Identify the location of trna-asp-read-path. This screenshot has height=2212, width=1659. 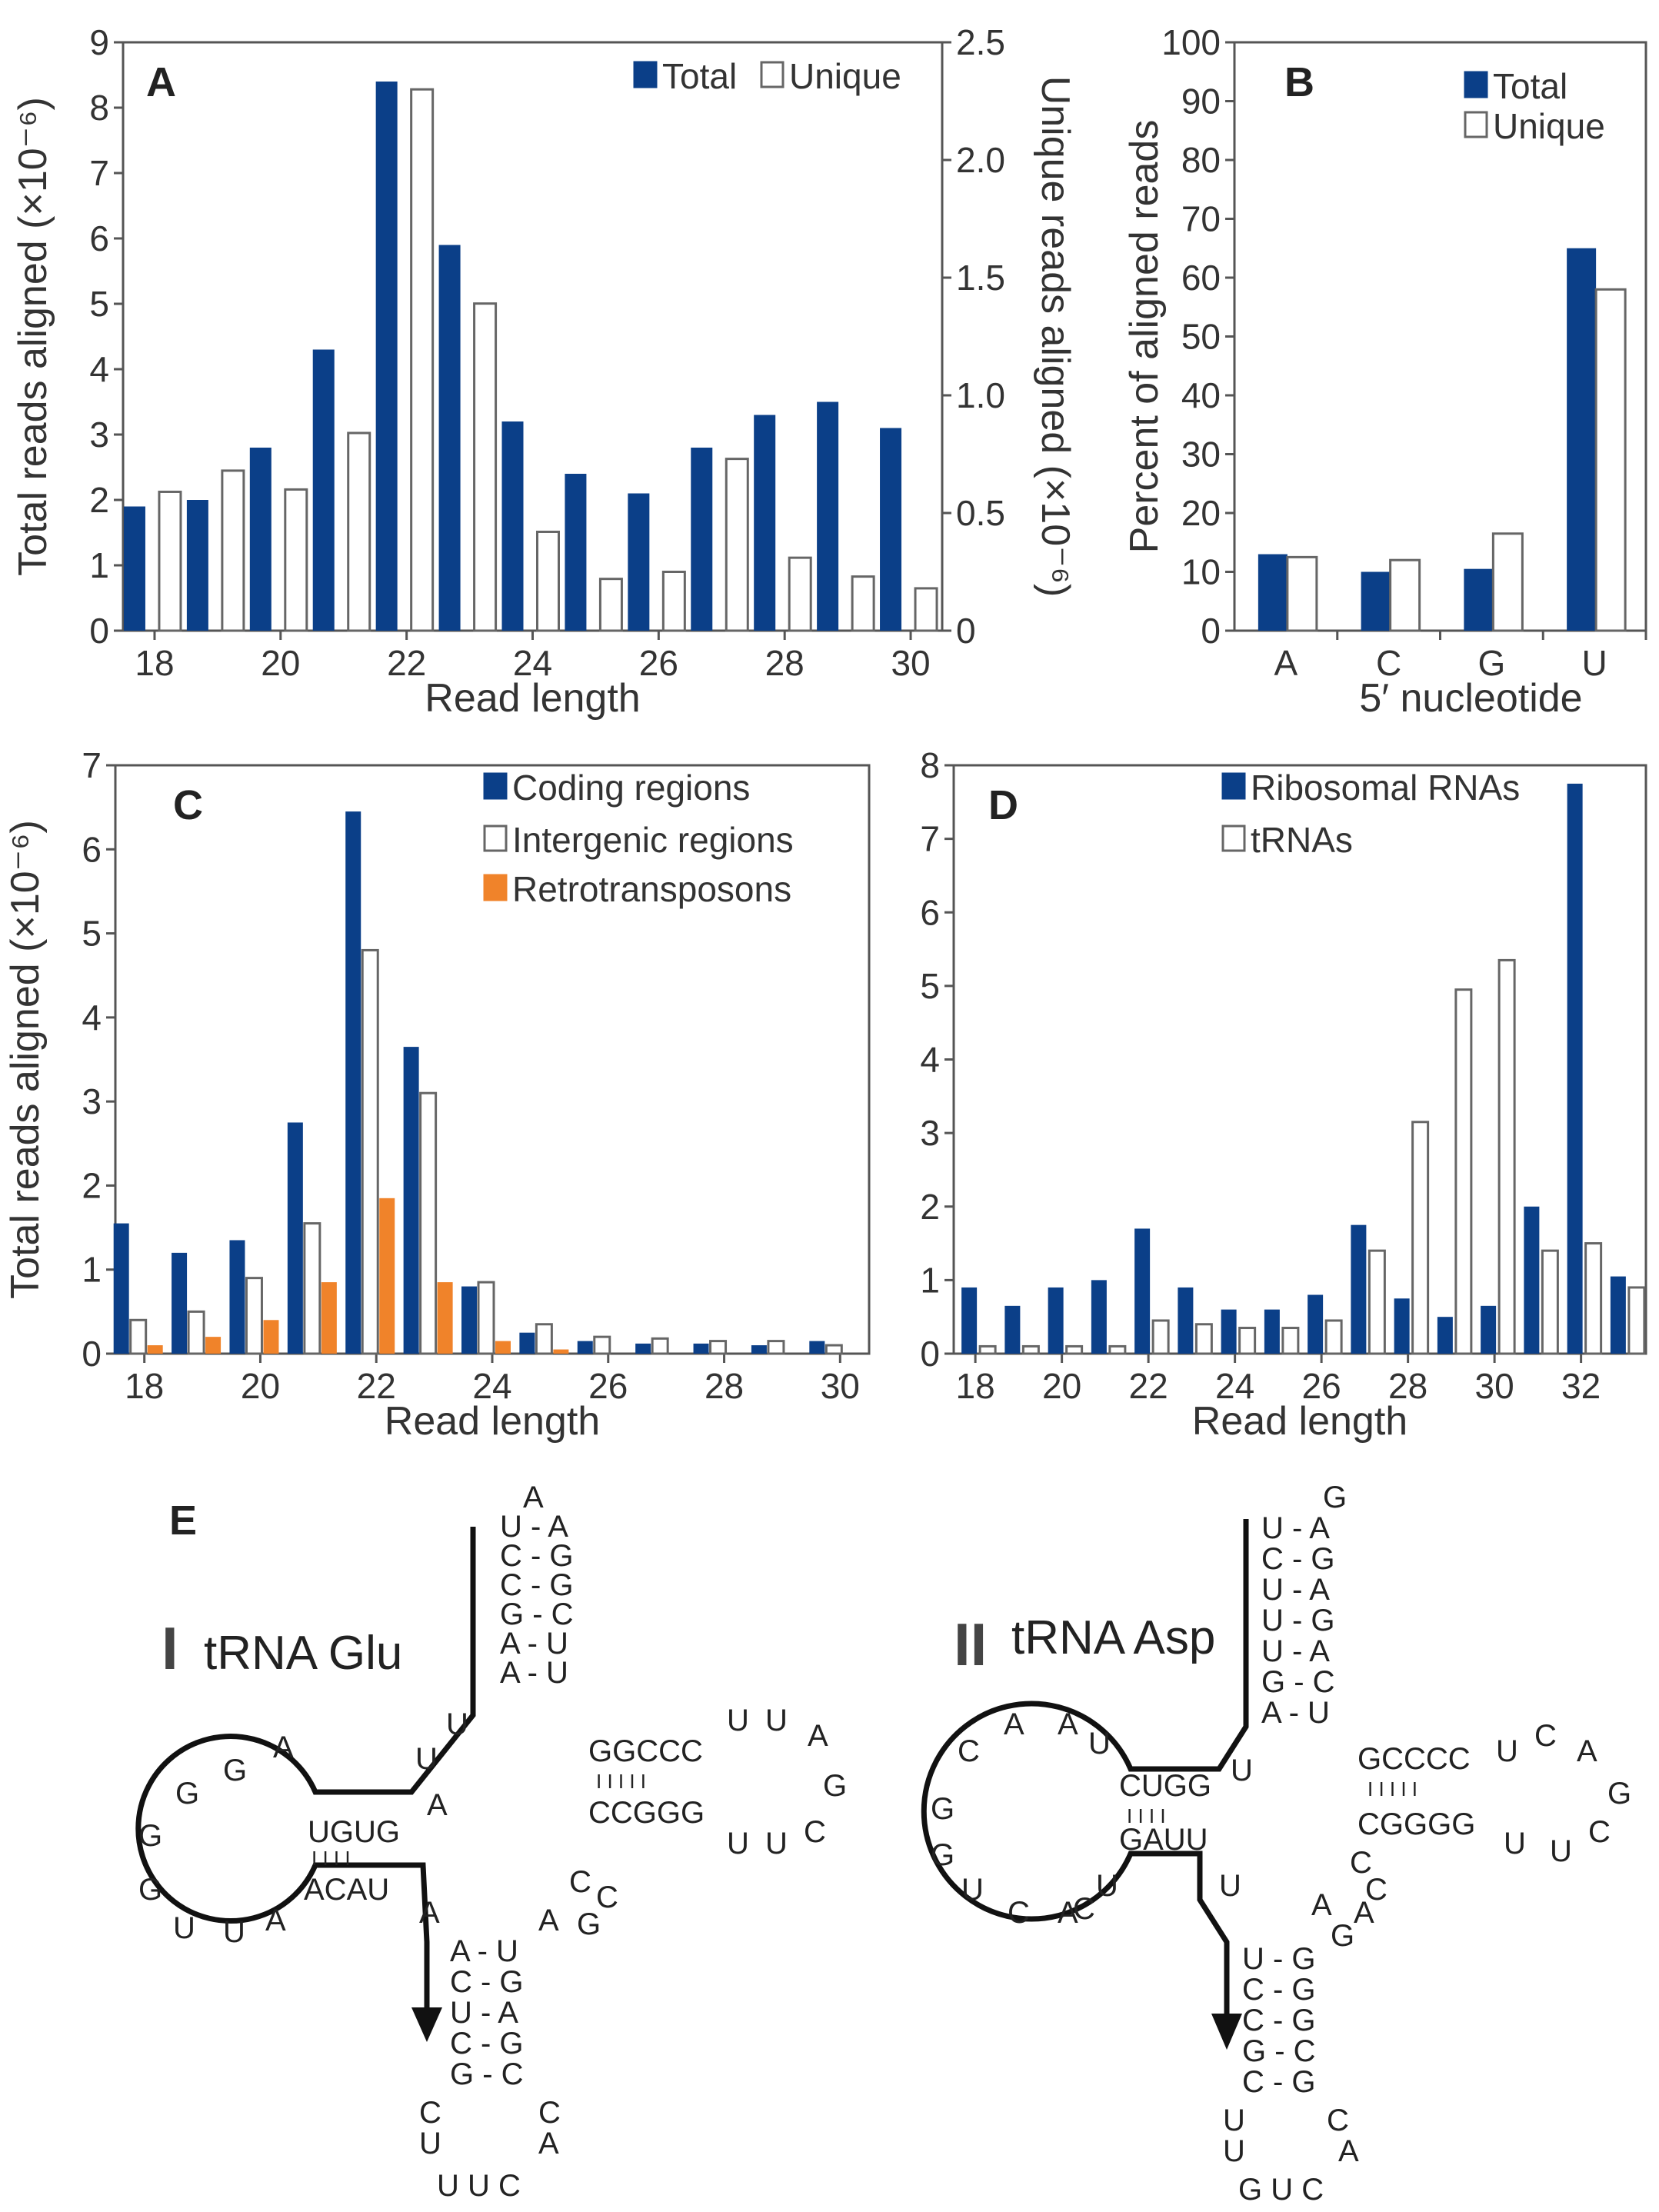
(1085, 1767).